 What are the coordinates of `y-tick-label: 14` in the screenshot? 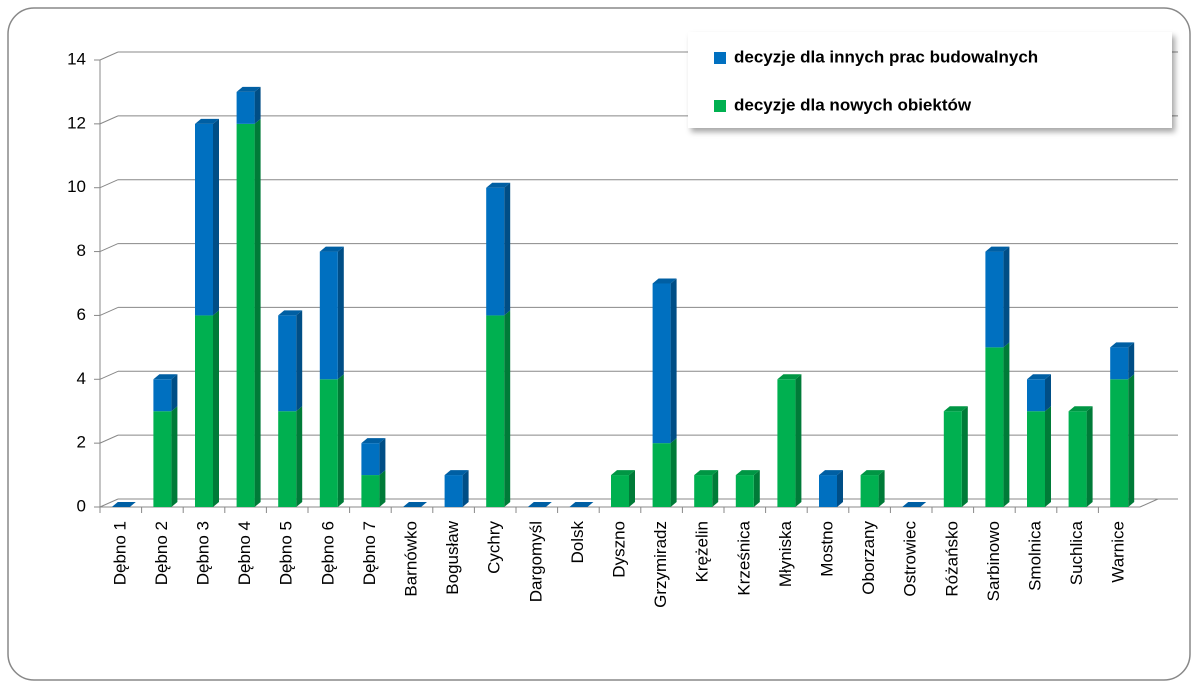 It's located at (76, 58).